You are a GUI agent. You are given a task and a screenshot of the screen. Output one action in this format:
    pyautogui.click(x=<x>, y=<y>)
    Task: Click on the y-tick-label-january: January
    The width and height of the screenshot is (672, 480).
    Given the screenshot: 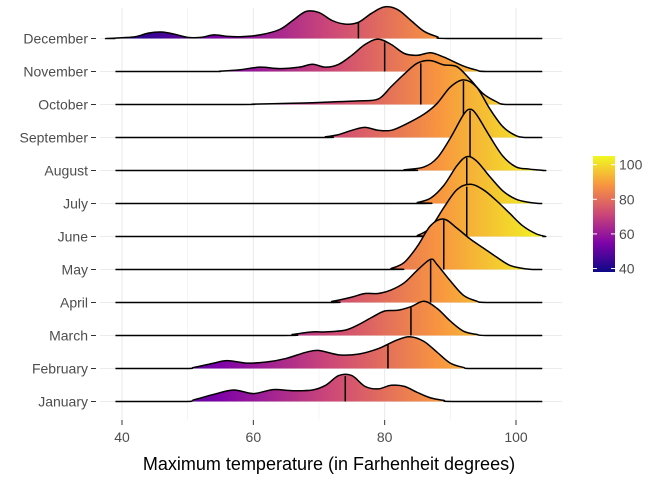 What is the action you would take?
    pyautogui.click(x=63, y=402)
    